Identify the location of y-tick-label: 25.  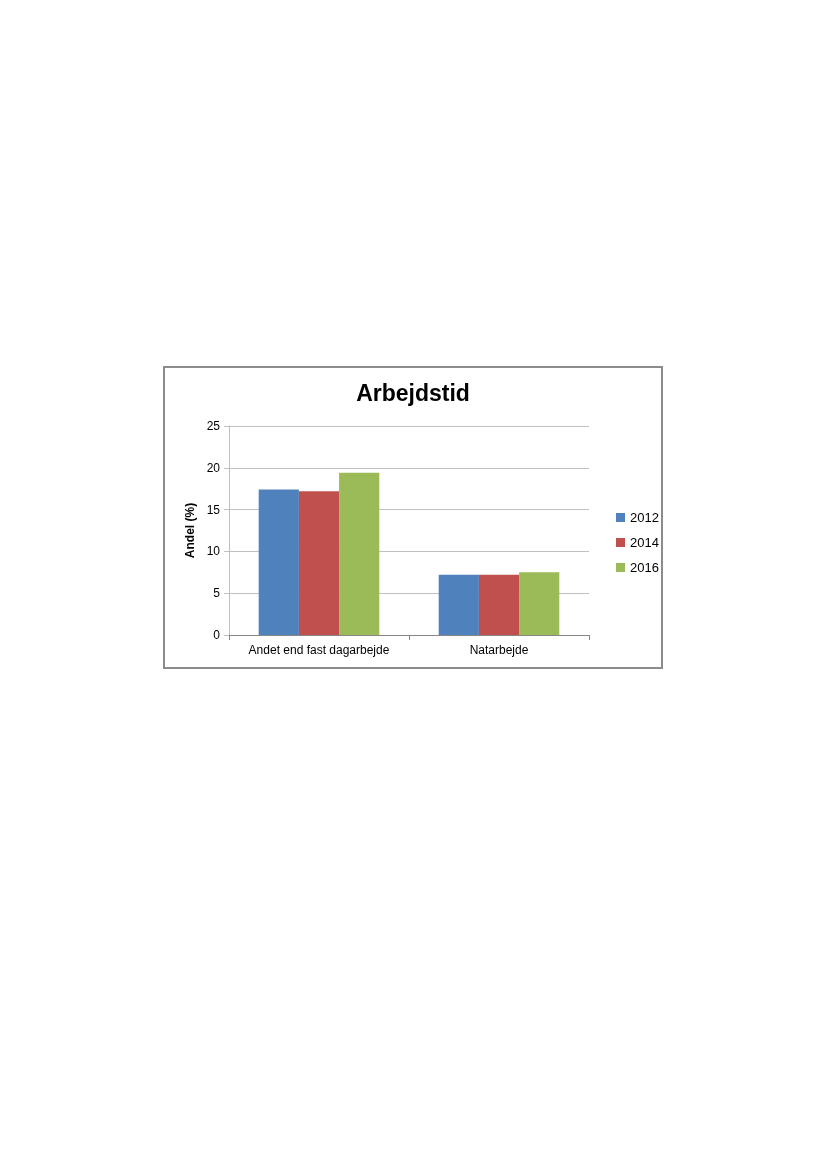
(213, 426).